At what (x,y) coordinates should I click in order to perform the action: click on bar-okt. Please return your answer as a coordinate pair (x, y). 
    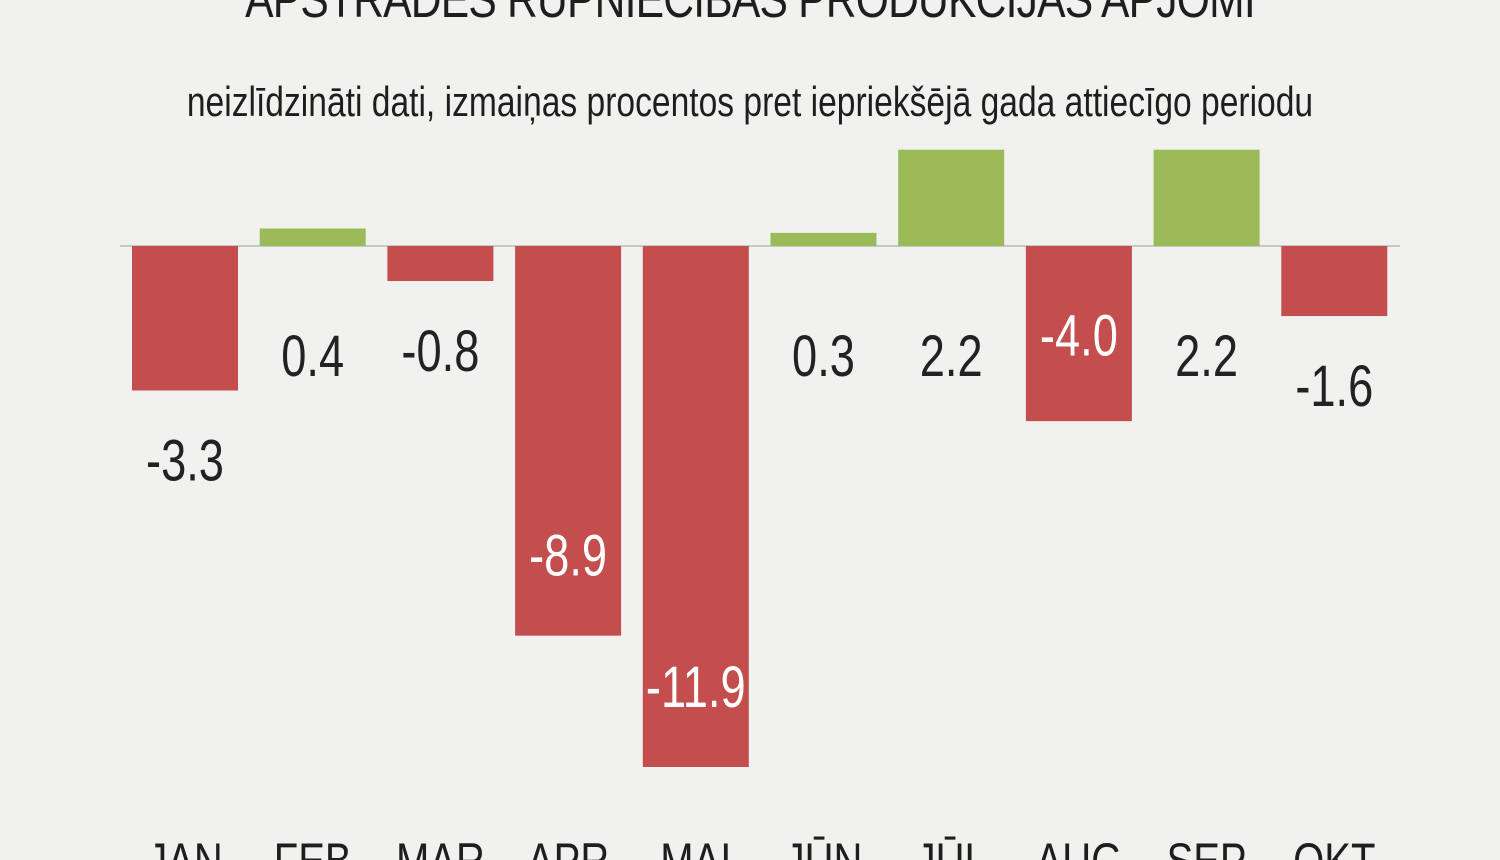
    Looking at the image, I should click on (1334, 281).